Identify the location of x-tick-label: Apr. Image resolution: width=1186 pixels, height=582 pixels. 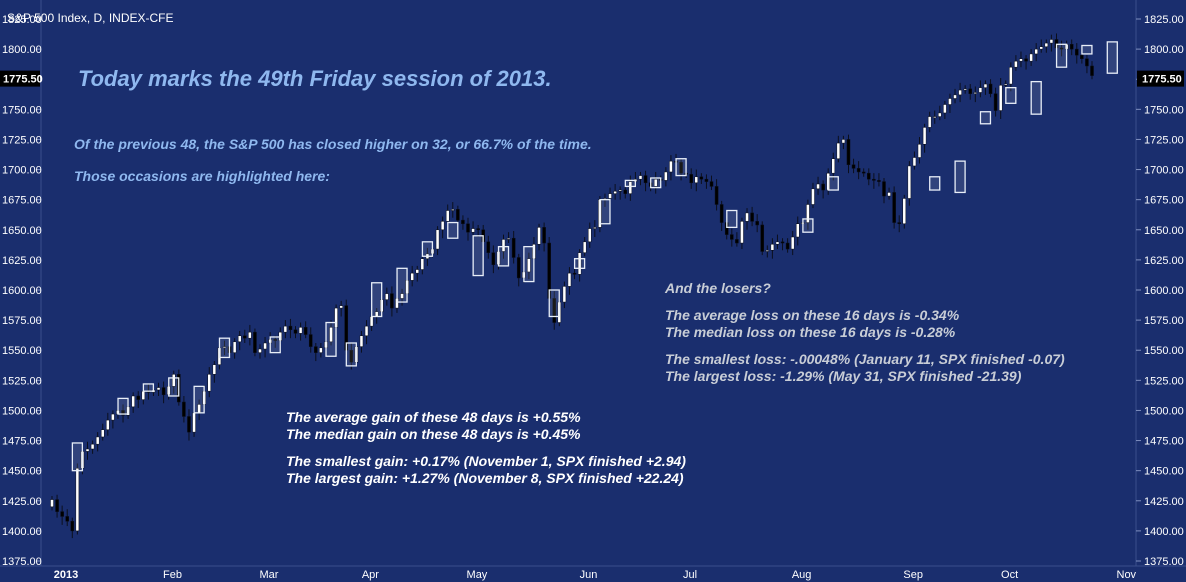
(370, 575).